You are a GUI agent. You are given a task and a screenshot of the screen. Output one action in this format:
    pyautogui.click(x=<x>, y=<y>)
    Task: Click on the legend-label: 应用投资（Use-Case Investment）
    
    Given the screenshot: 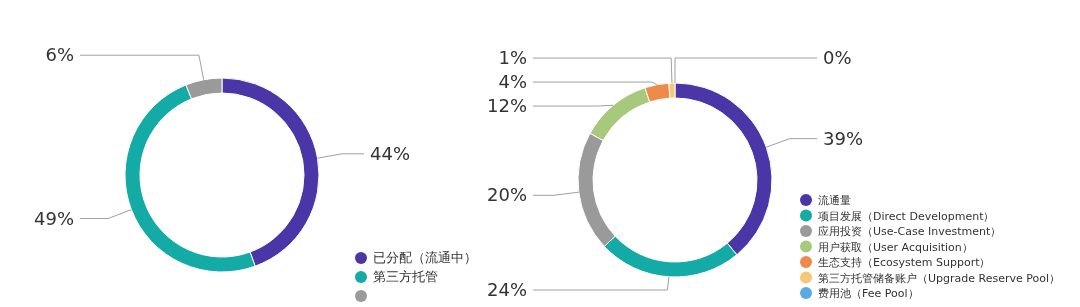 What is the action you would take?
    pyautogui.click(x=910, y=231)
    